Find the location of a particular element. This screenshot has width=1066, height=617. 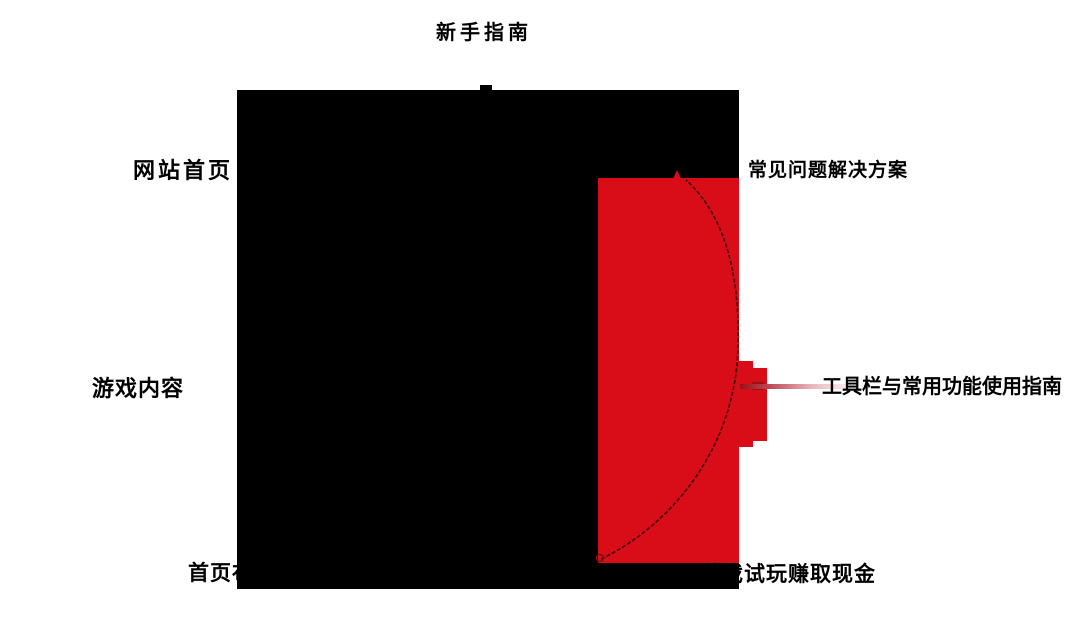

highlight-region is located at coordinates (668, 370).